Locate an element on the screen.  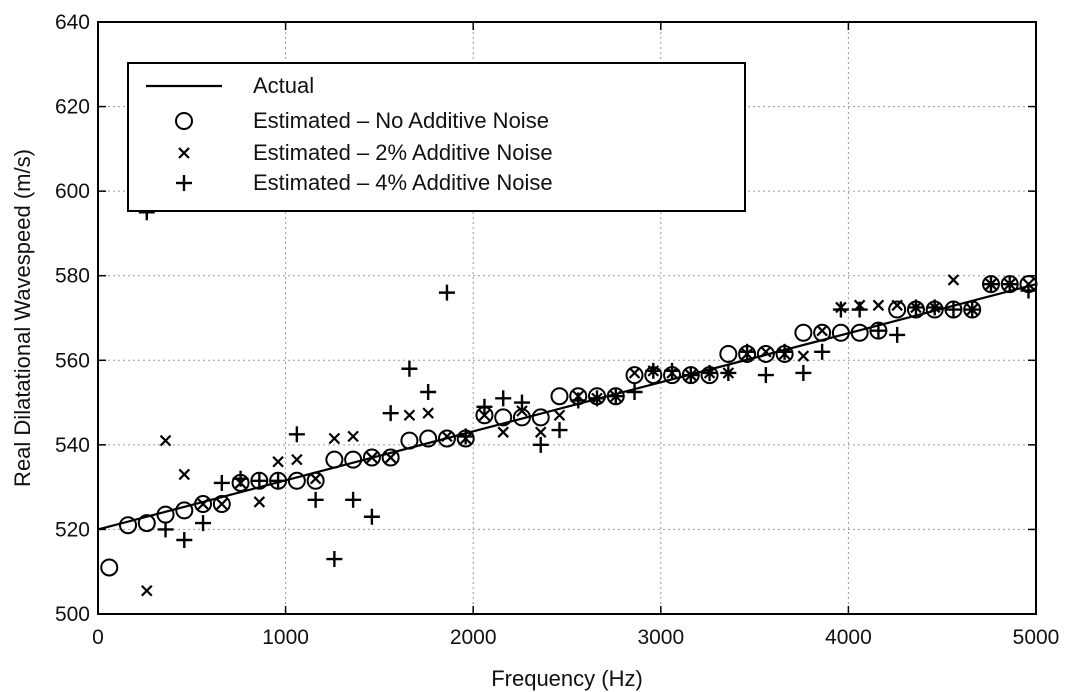
x-tick-label: 2000 is located at coordinates (473, 637).